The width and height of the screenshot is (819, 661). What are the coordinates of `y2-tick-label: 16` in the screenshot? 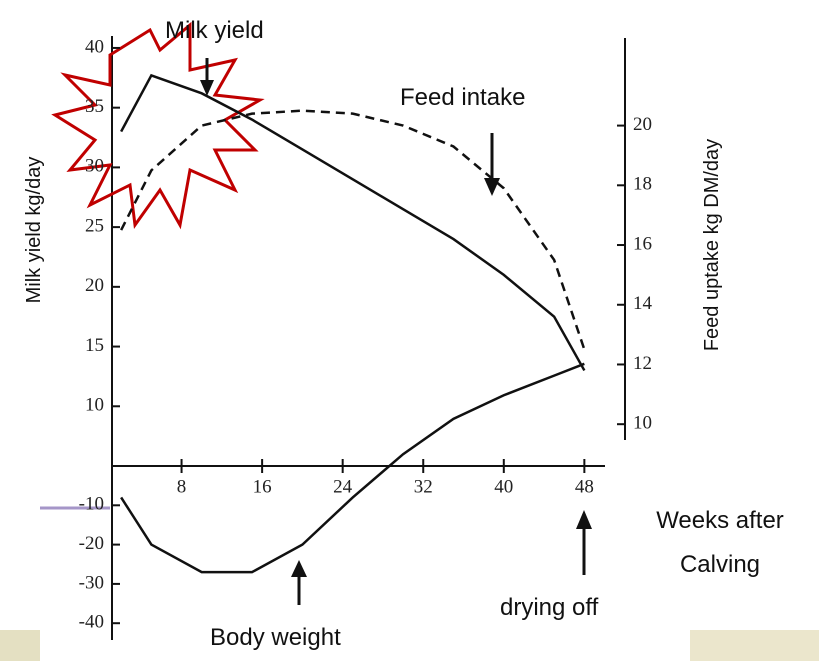 It's located at (642, 243).